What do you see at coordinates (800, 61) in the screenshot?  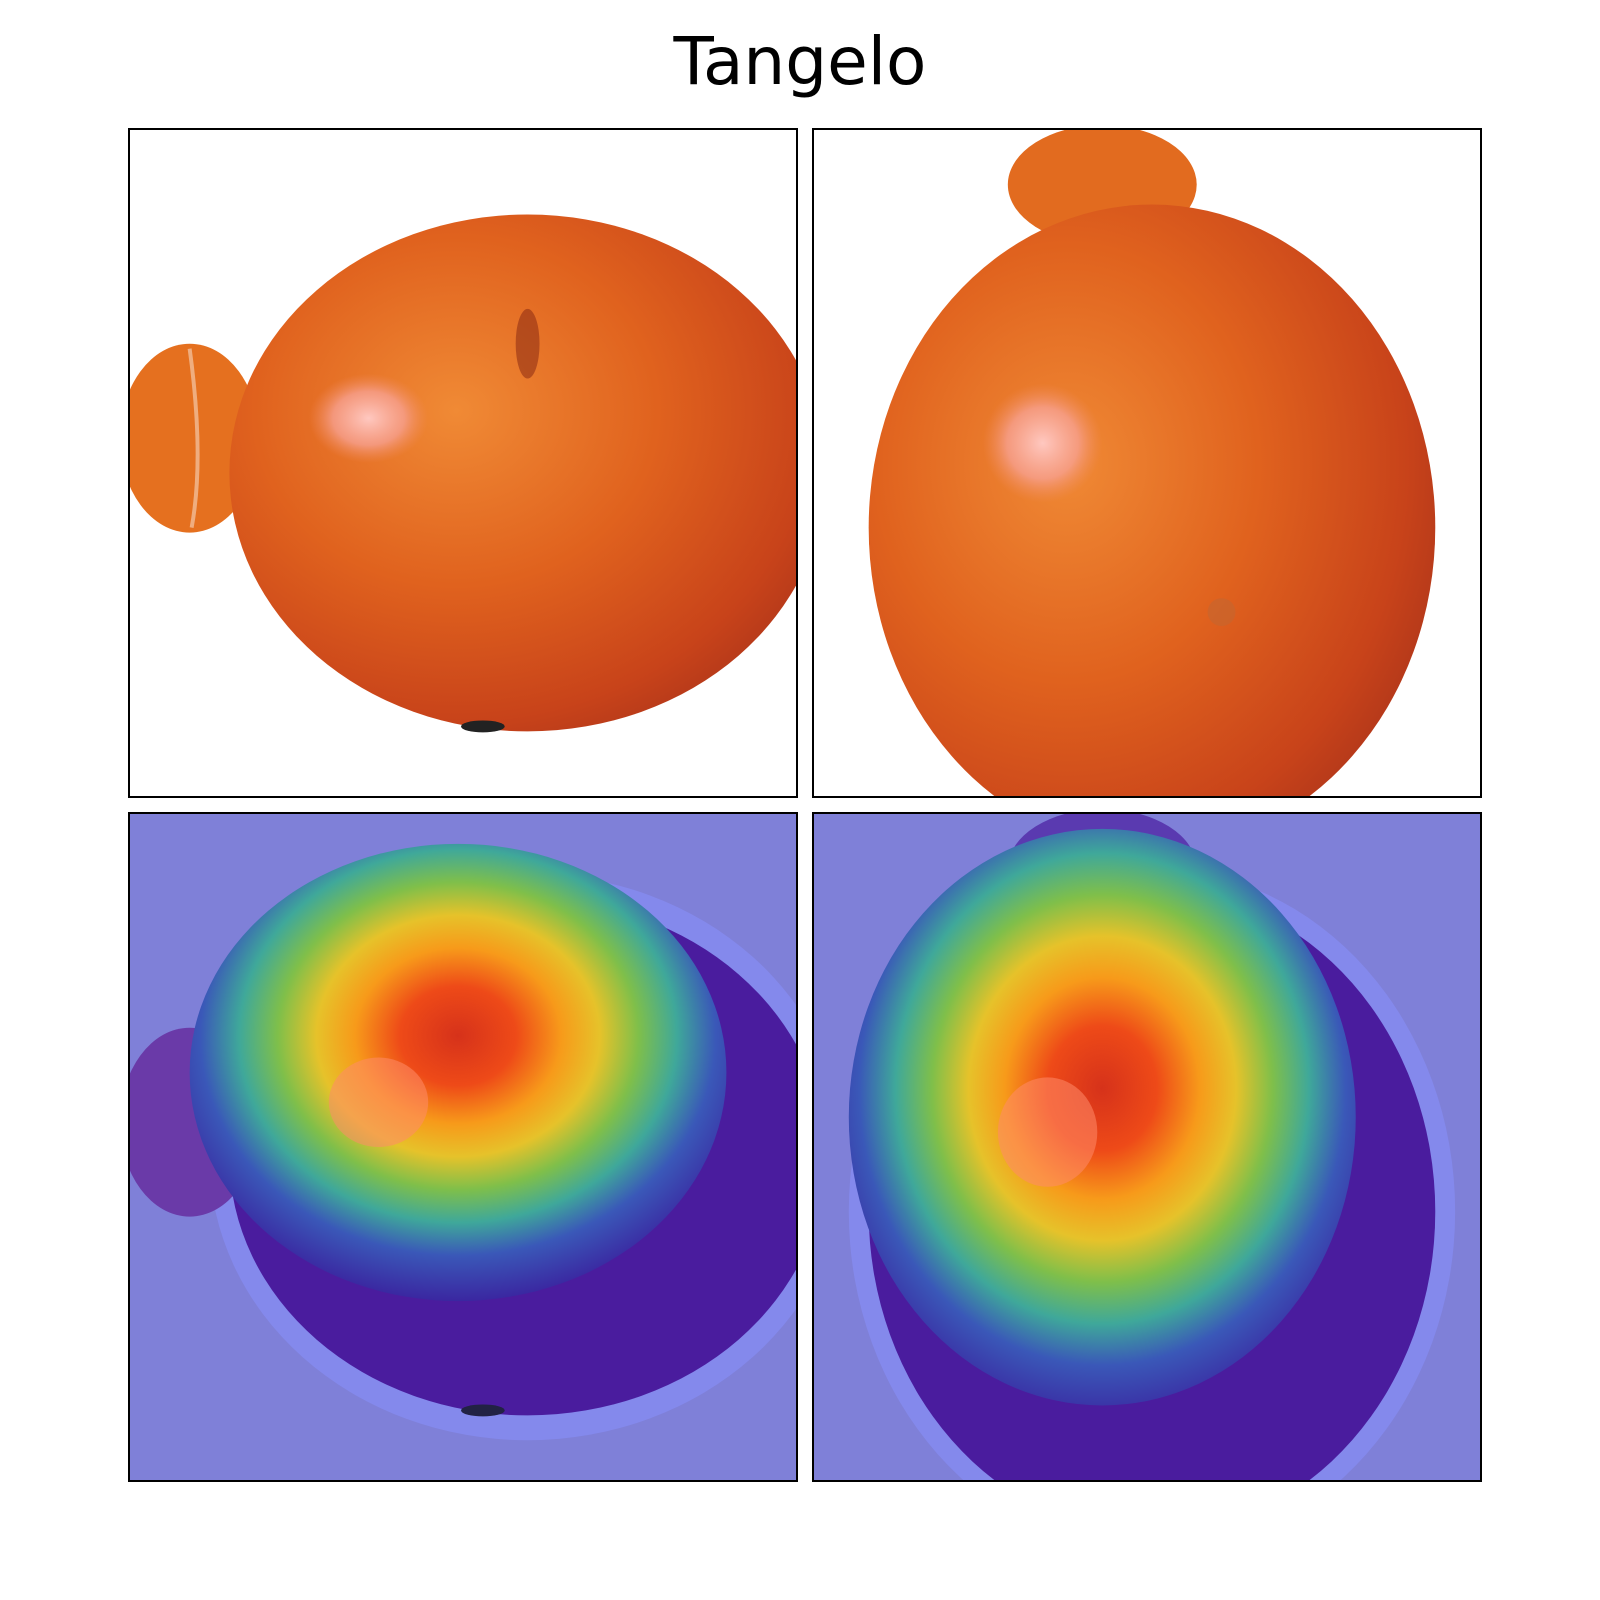 I see `figure-title: Tangelo` at bounding box center [800, 61].